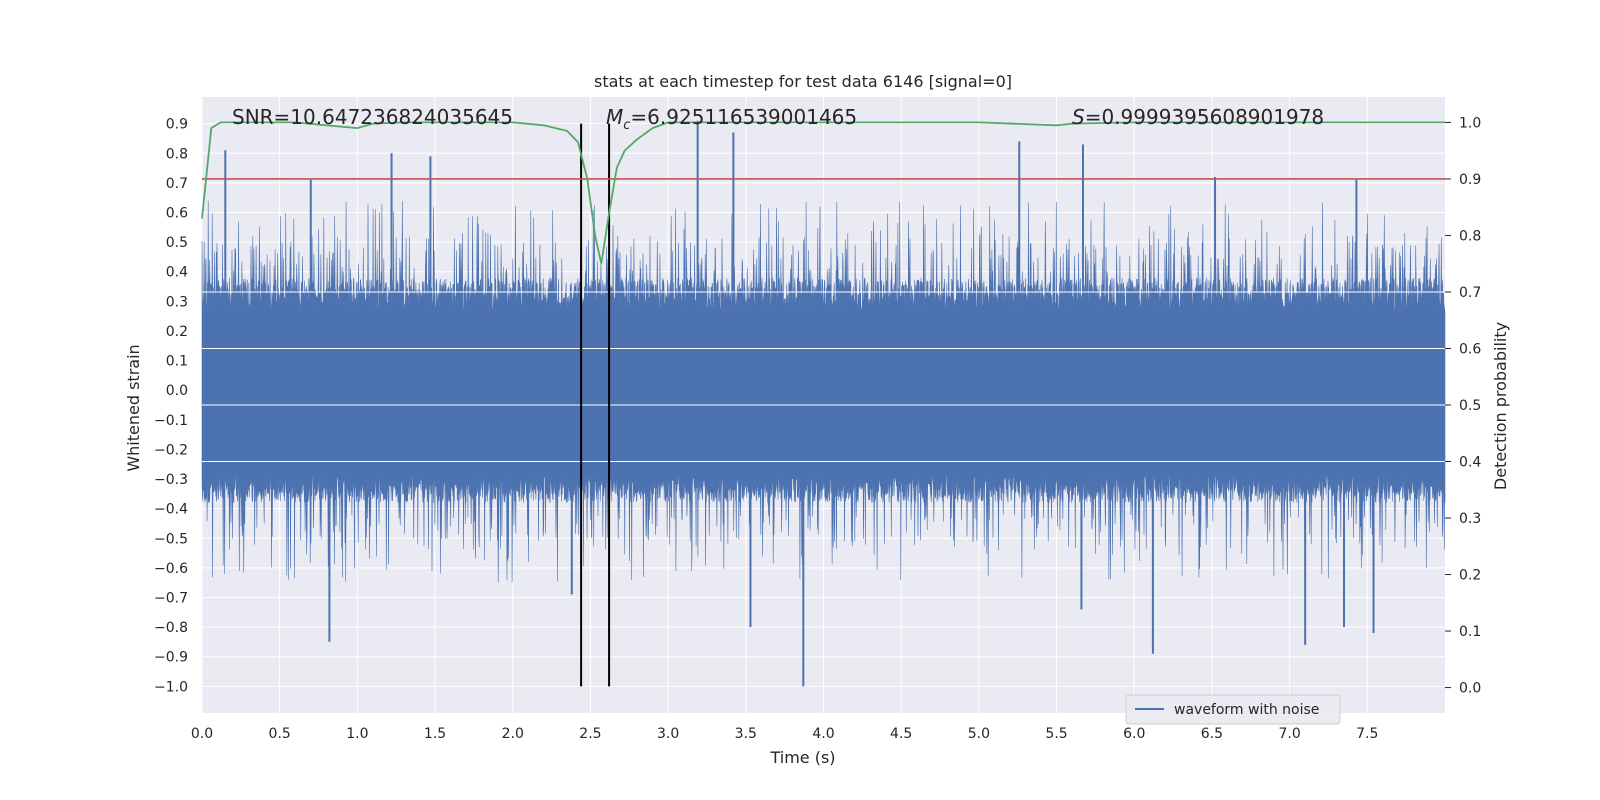 The height and width of the screenshot is (800, 1600). What do you see at coordinates (1470, 632) in the screenshot?
I see `right-y-tick-label: 0.1` at bounding box center [1470, 632].